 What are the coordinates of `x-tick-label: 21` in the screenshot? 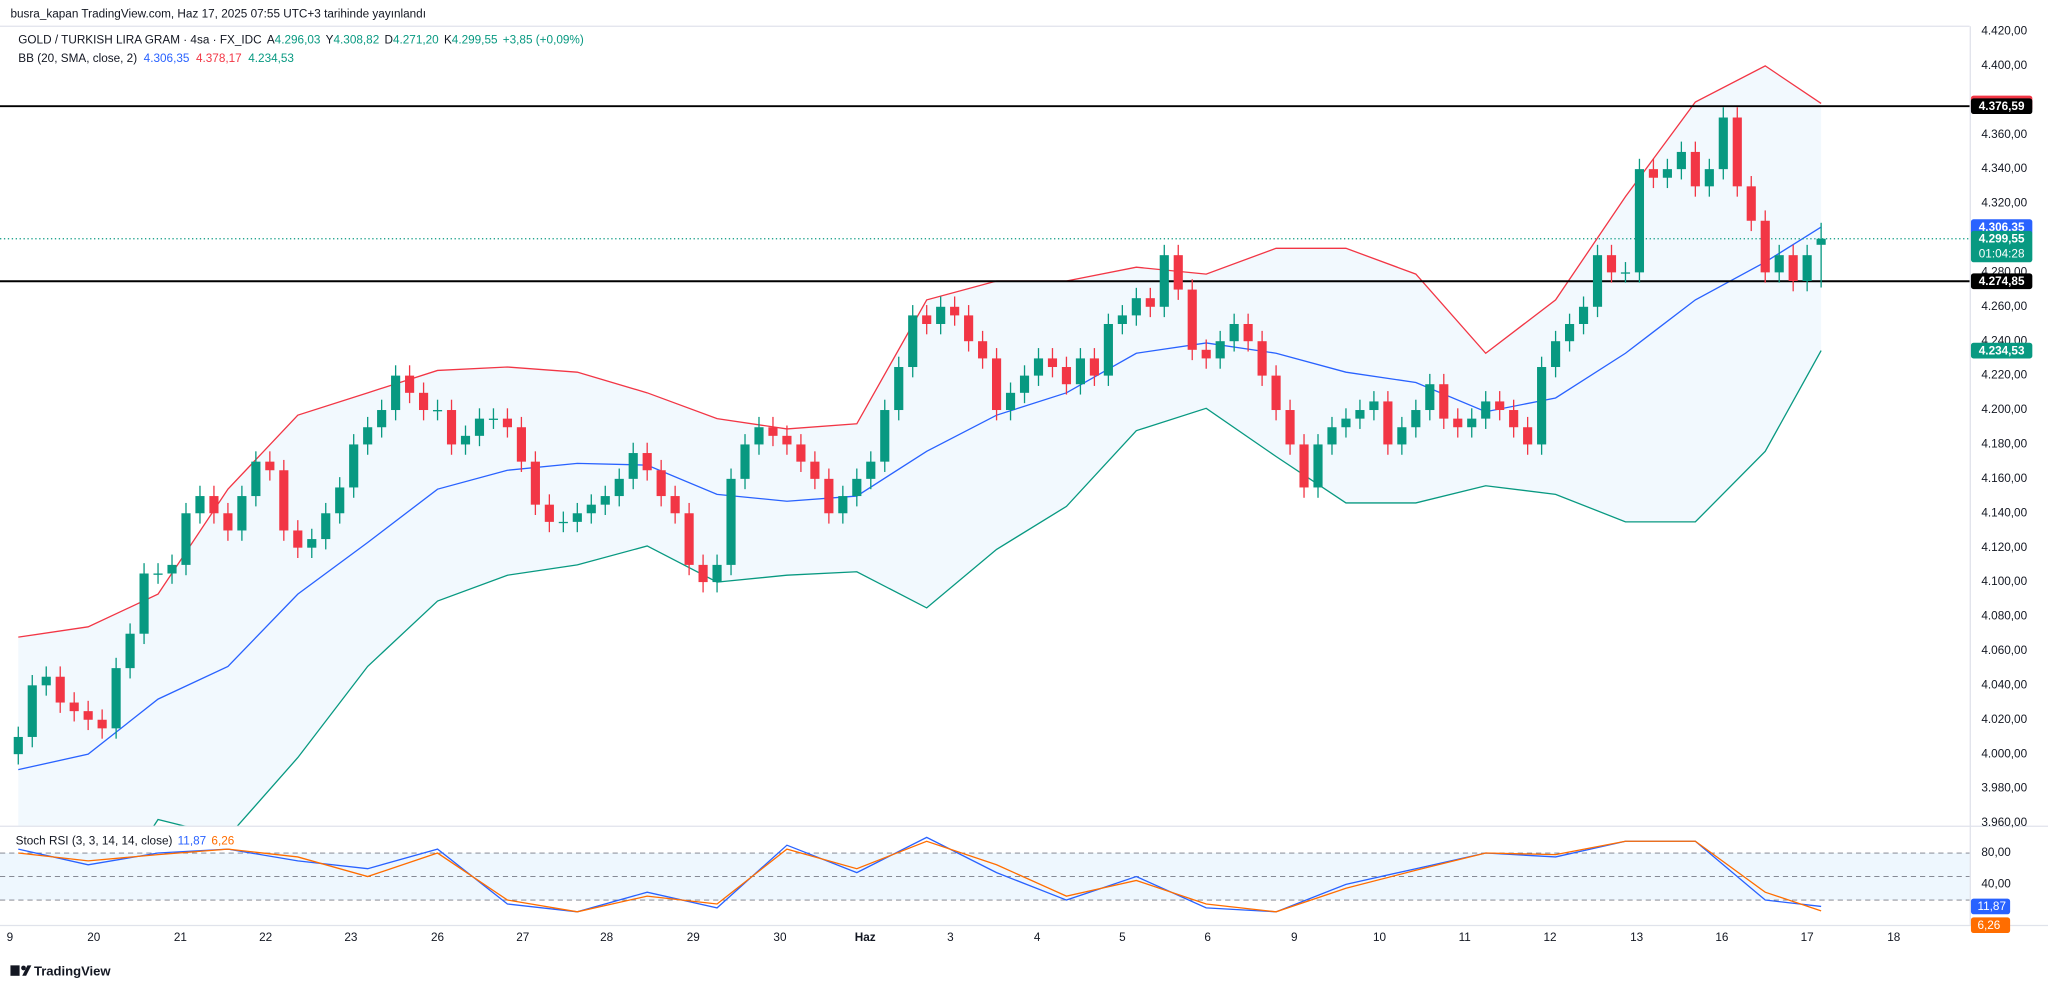 It's located at (180, 937).